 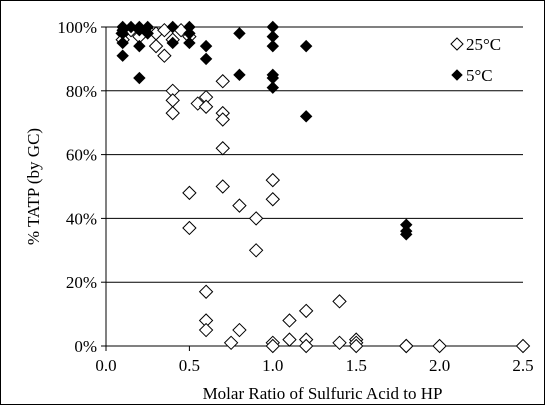 I want to click on x-tick-label: 0.5, so click(x=189, y=365).